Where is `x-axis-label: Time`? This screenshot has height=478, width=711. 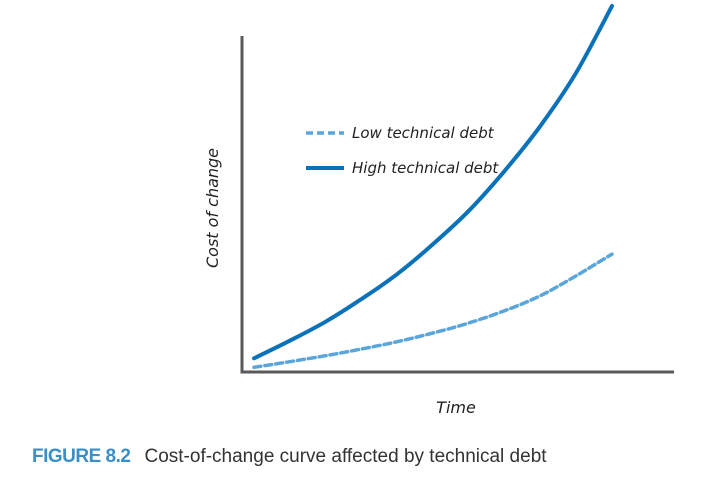 x-axis-label: Time is located at coordinates (456, 407).